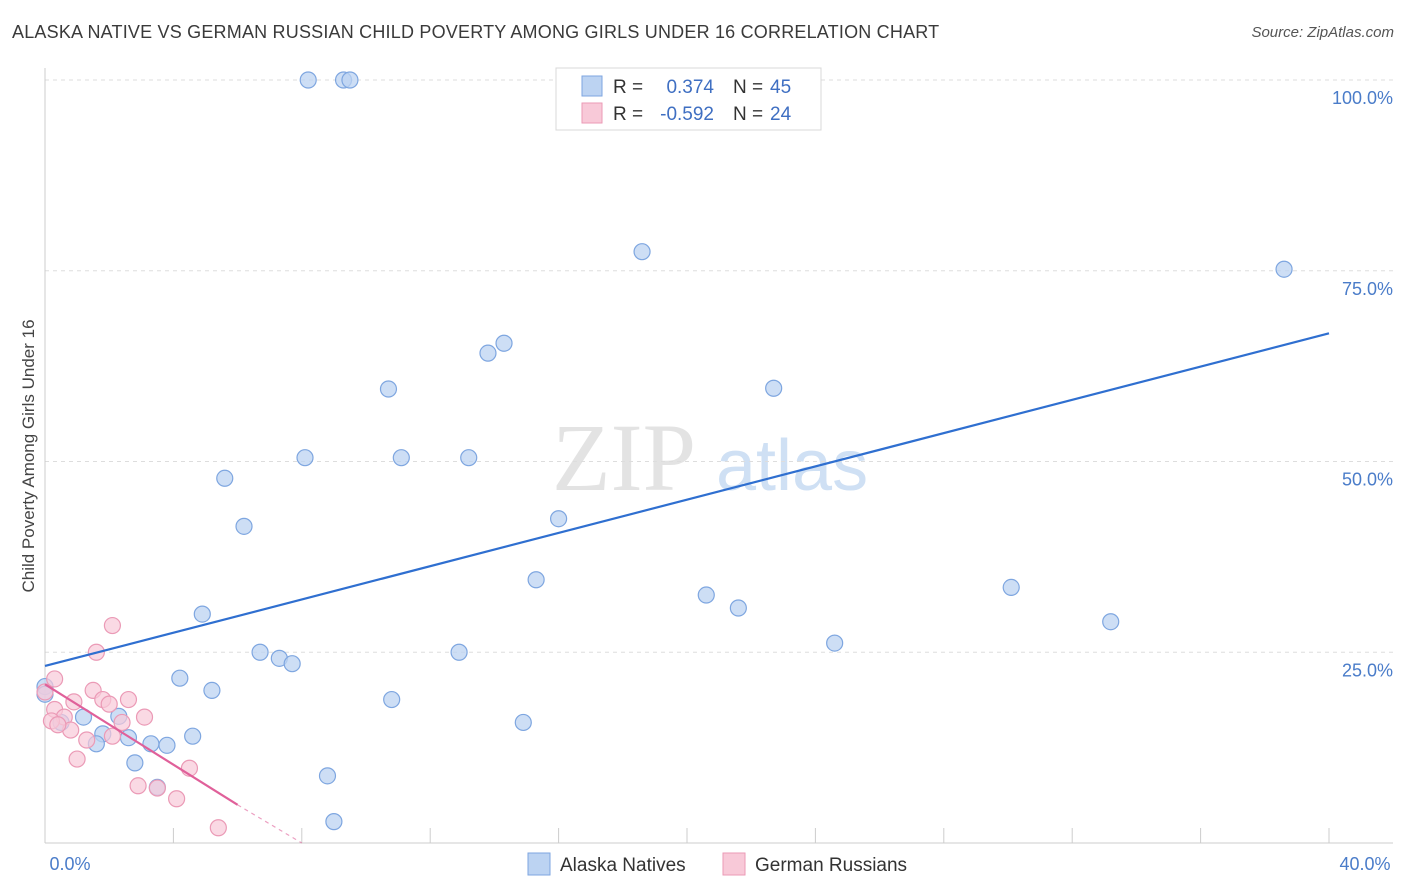 The image size is (1406, 892). Describe the element at coordinates (792, 466) in the screenshot. I see `watermark-atlas: atlas` at that location.